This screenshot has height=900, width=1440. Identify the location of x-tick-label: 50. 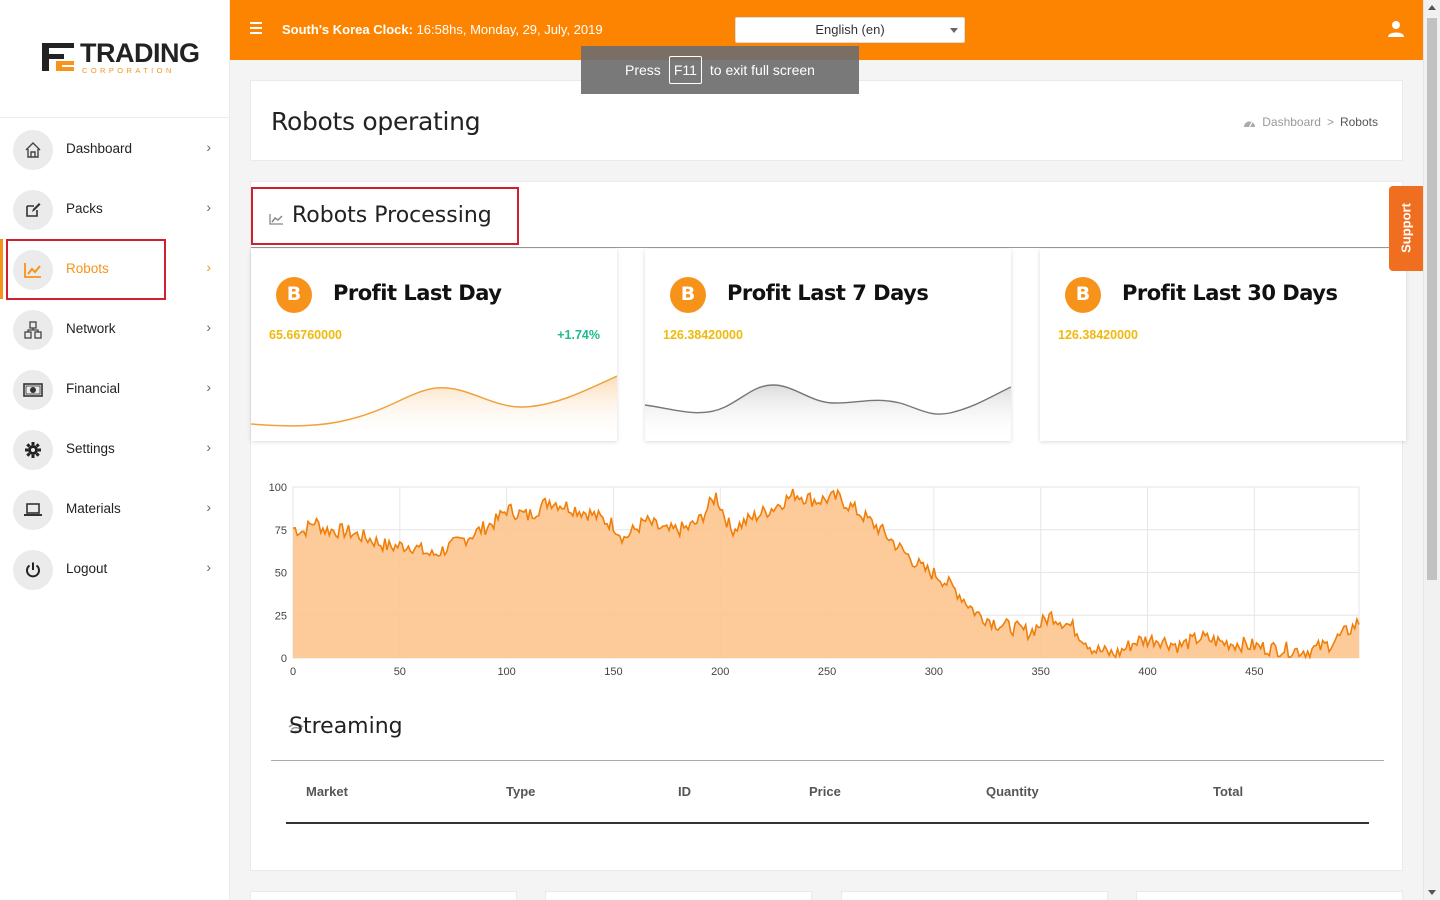
(400, 672).